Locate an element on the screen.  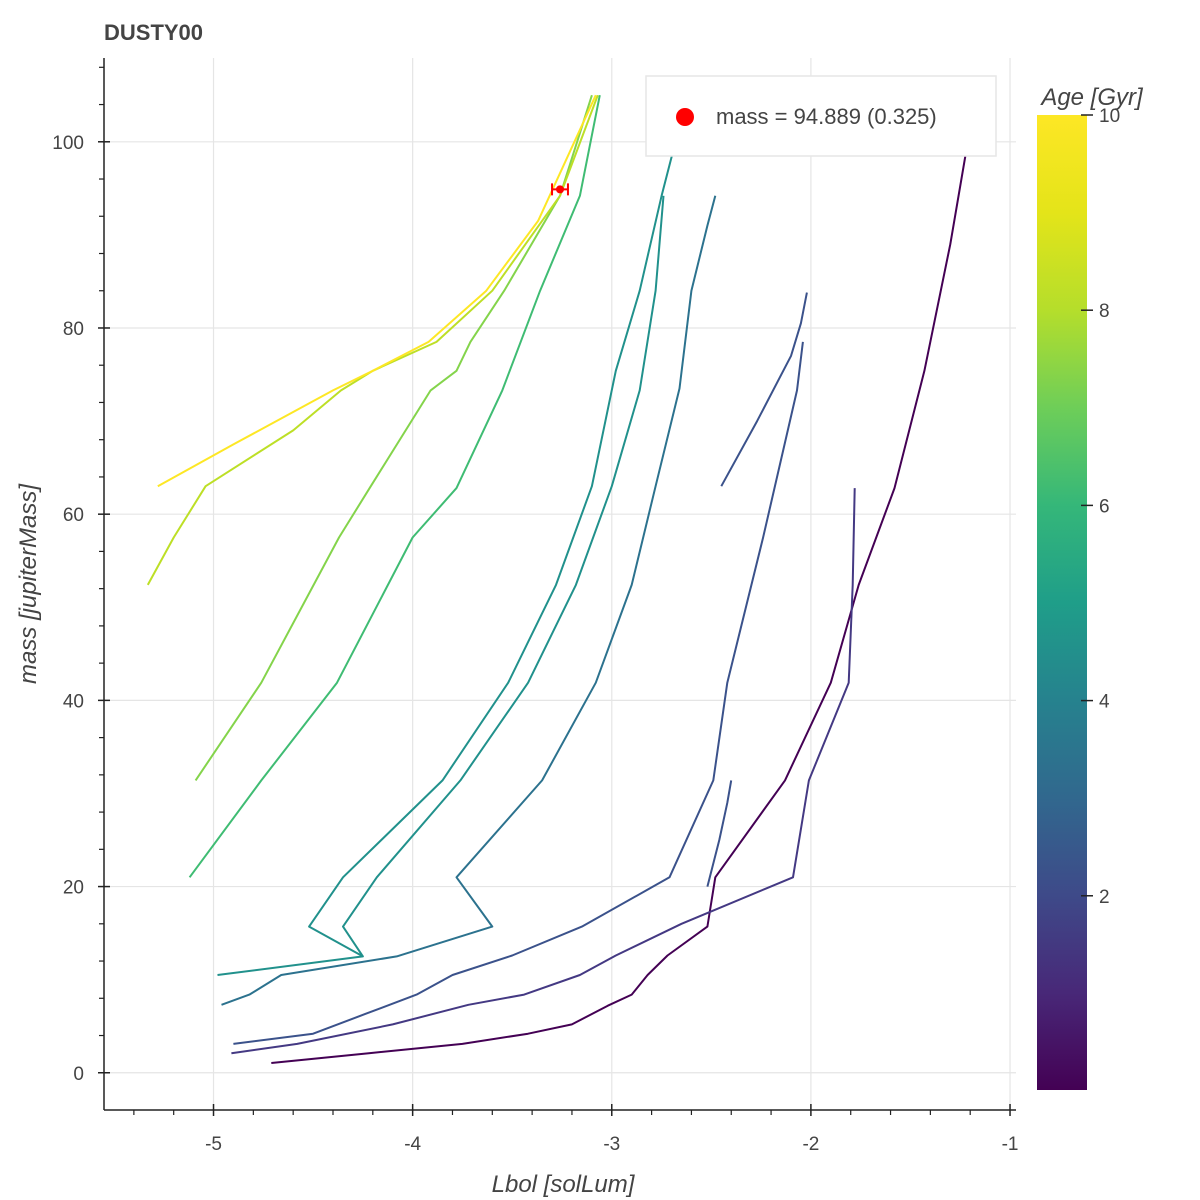
x-axis-ticks: -5 -4 -3 -2 -1 is located at coordinates (576, 1129).